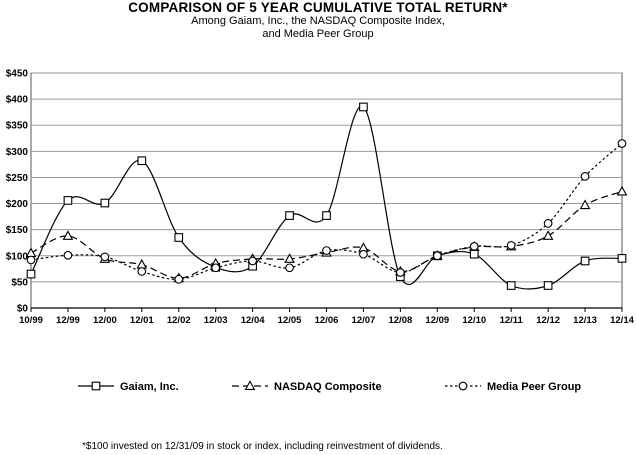 The width and height of the screenshot is (636, 455). I want to click on y-tick-label: $350, so click(17, 126).